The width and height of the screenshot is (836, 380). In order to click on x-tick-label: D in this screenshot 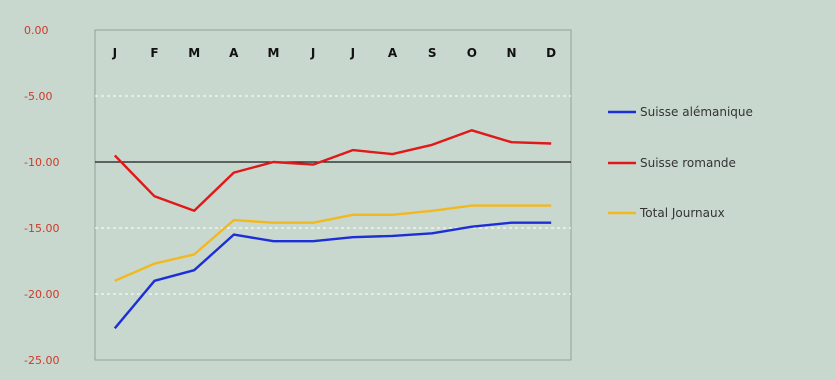, I will do `click(551, 53)`.